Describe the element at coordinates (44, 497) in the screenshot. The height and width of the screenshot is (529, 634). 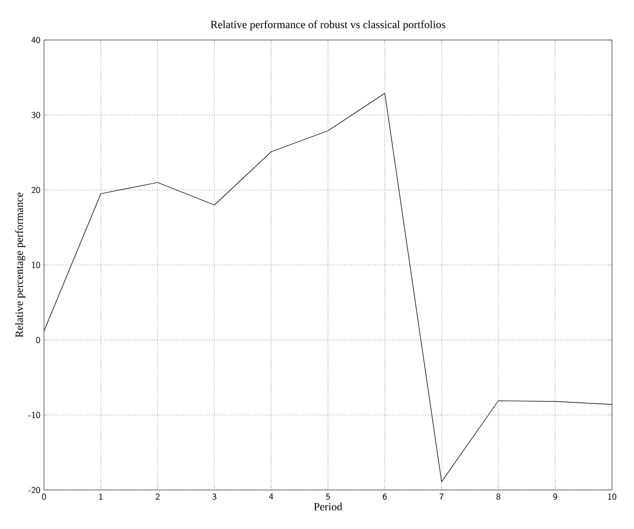
I see `x-tick-label: 0` at that location.